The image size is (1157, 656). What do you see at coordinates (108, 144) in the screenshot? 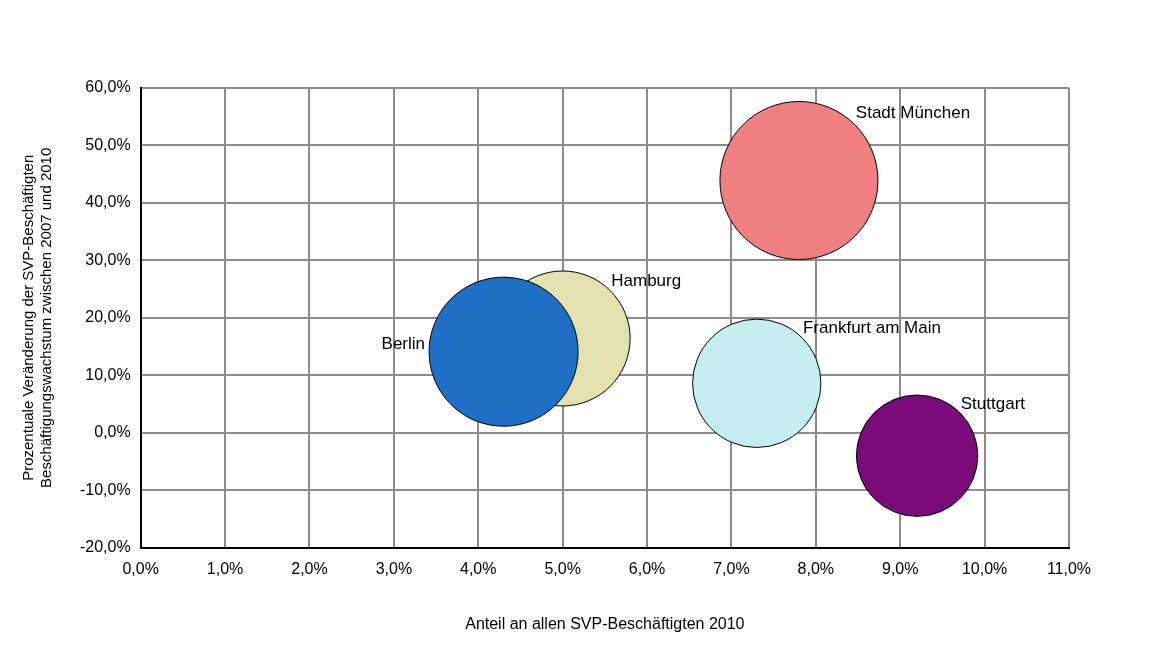
I see `y-tick-label: 50,0%` at bounding box center [108, 144].